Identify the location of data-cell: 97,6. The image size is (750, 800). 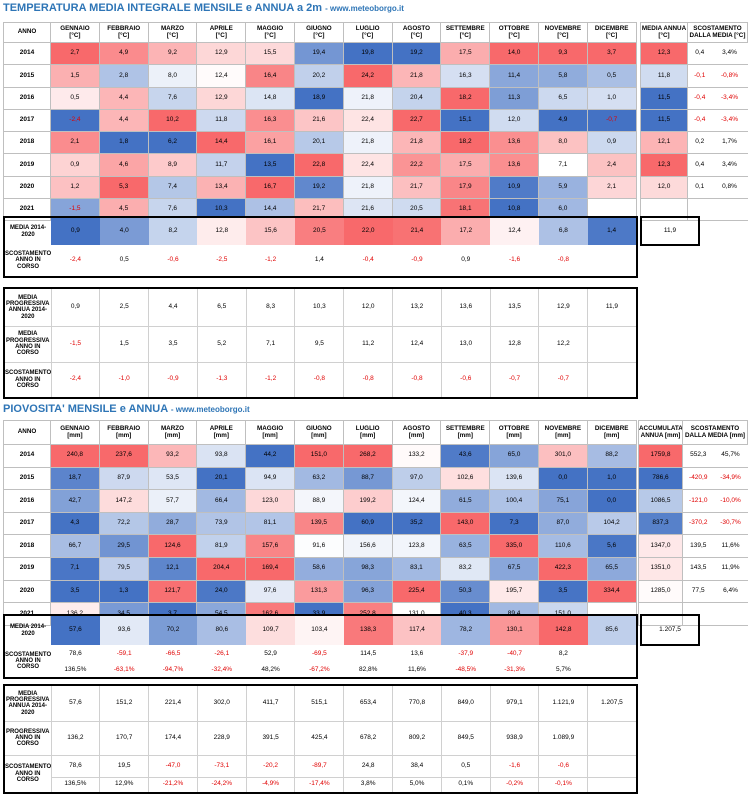
(270, 591).